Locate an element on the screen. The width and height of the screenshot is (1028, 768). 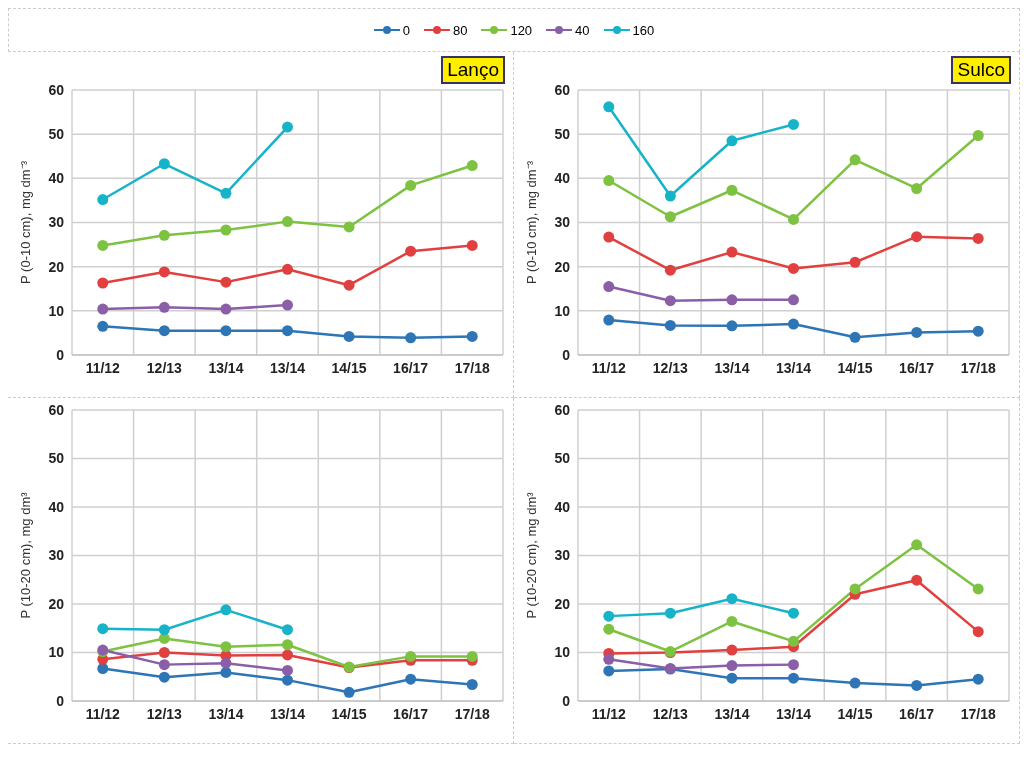
legend-label: 160 is located at coordinates (643, 30).